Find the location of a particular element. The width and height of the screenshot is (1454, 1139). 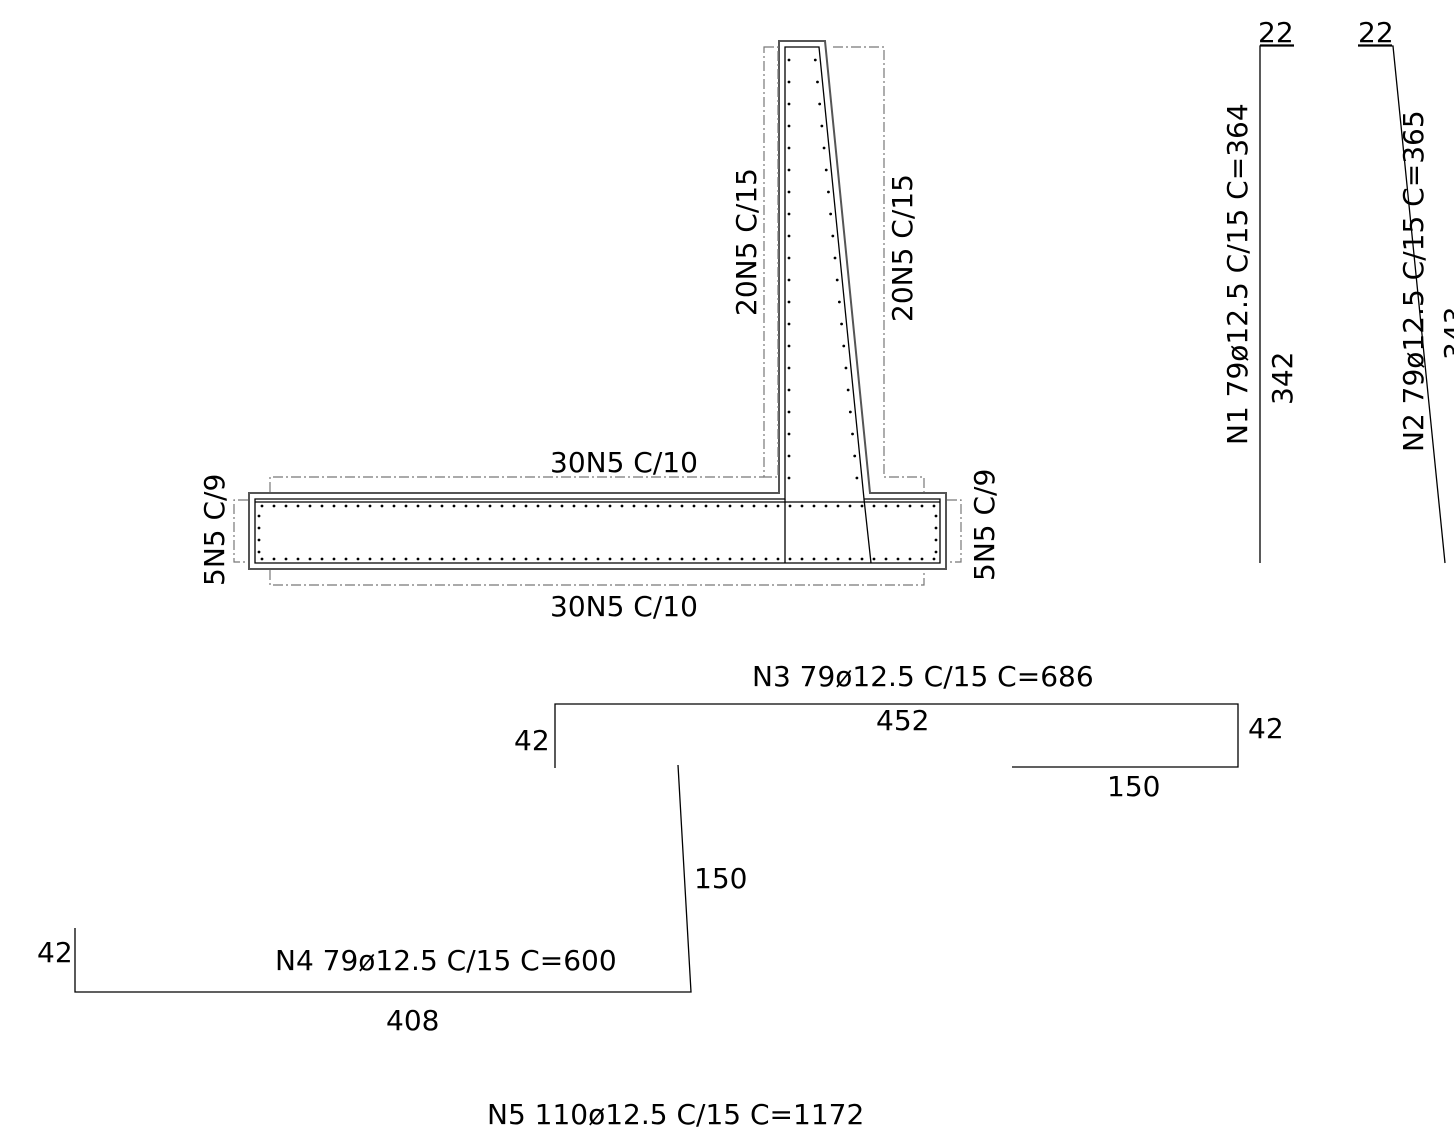

bar-n1-label: N1 79ø12.5 C/15 C=364 is located at coordinates (1237, 274).